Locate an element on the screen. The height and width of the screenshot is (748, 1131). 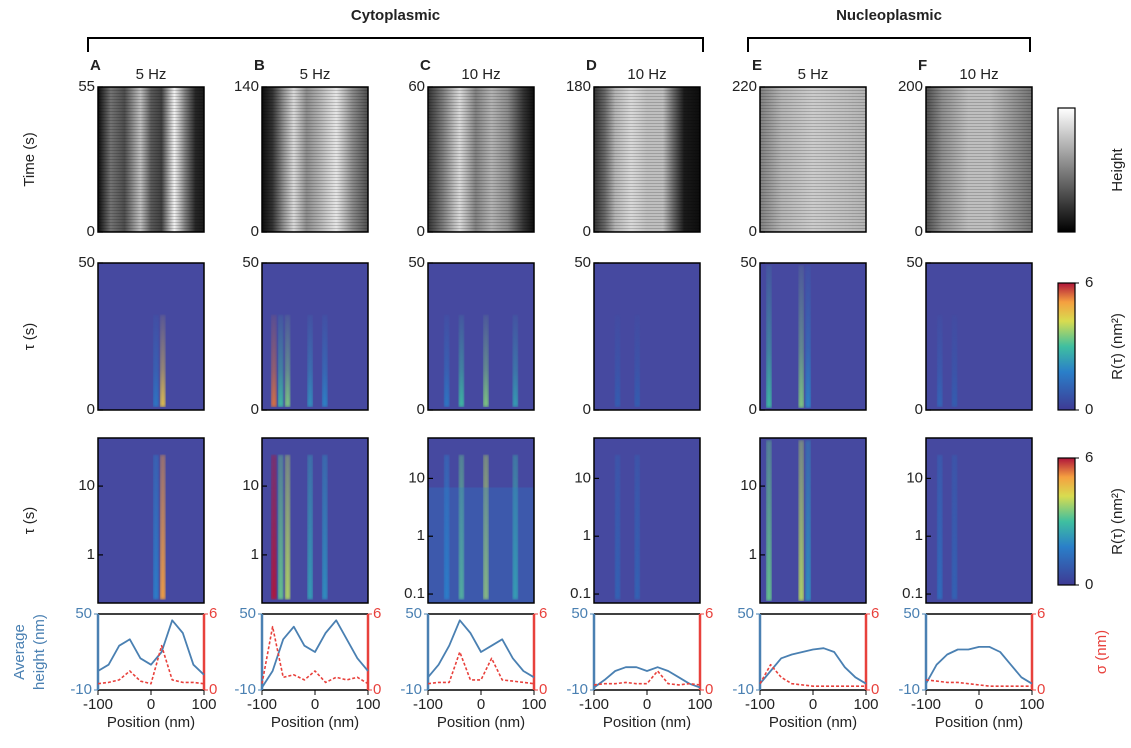
y-axis-label: τ (s) is located at coordinates (29, 337).